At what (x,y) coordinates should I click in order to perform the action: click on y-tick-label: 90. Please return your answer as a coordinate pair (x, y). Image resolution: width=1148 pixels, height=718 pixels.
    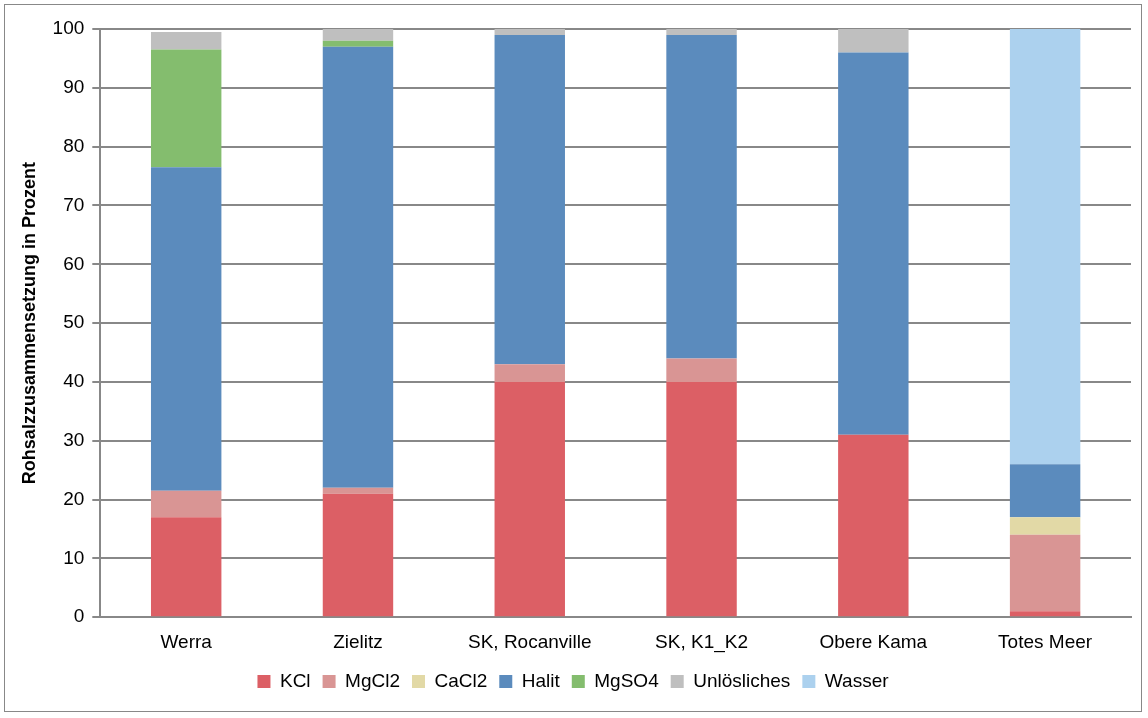
    Looking at the image, I should click on (74, 87).